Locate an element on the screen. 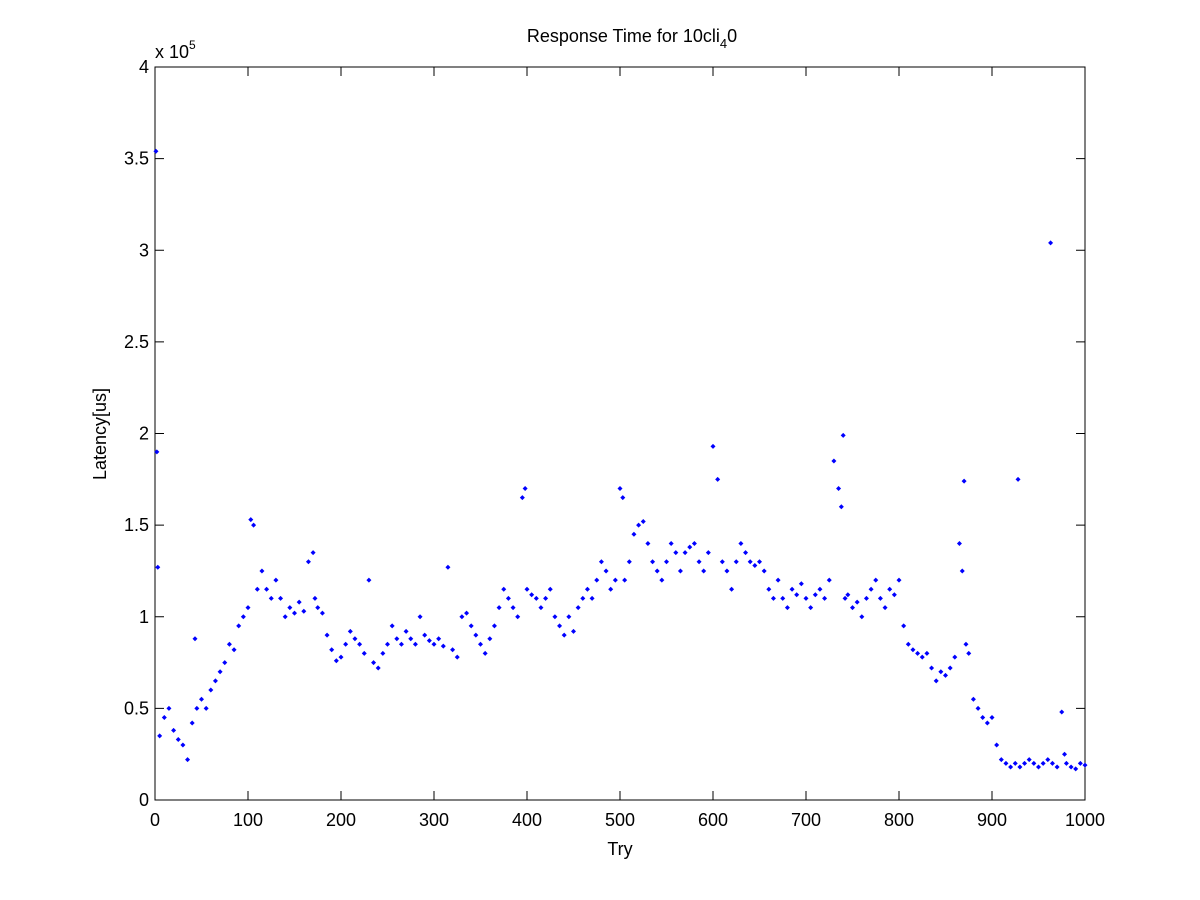 This screenshot has width=1200, height=900. y-tick-label: 3 is located at coordinates (144, 250).